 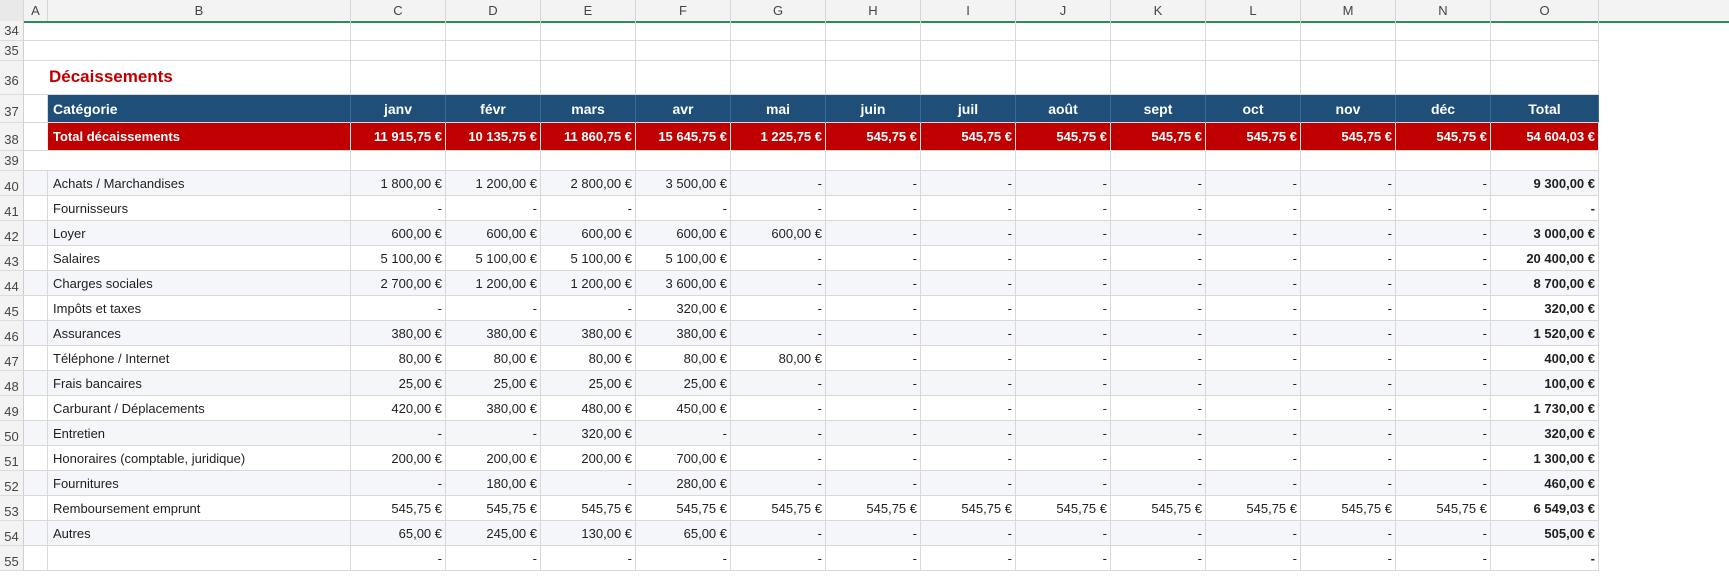 What do you see at coordinates (968, 10) in the screenshot?
I see `column-header-i: I` at bounding box center [968, 10].